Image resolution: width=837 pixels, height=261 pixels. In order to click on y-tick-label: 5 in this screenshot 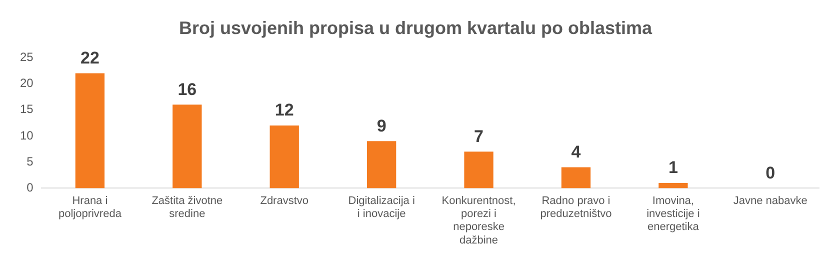, I will do `click(30, 161)`.